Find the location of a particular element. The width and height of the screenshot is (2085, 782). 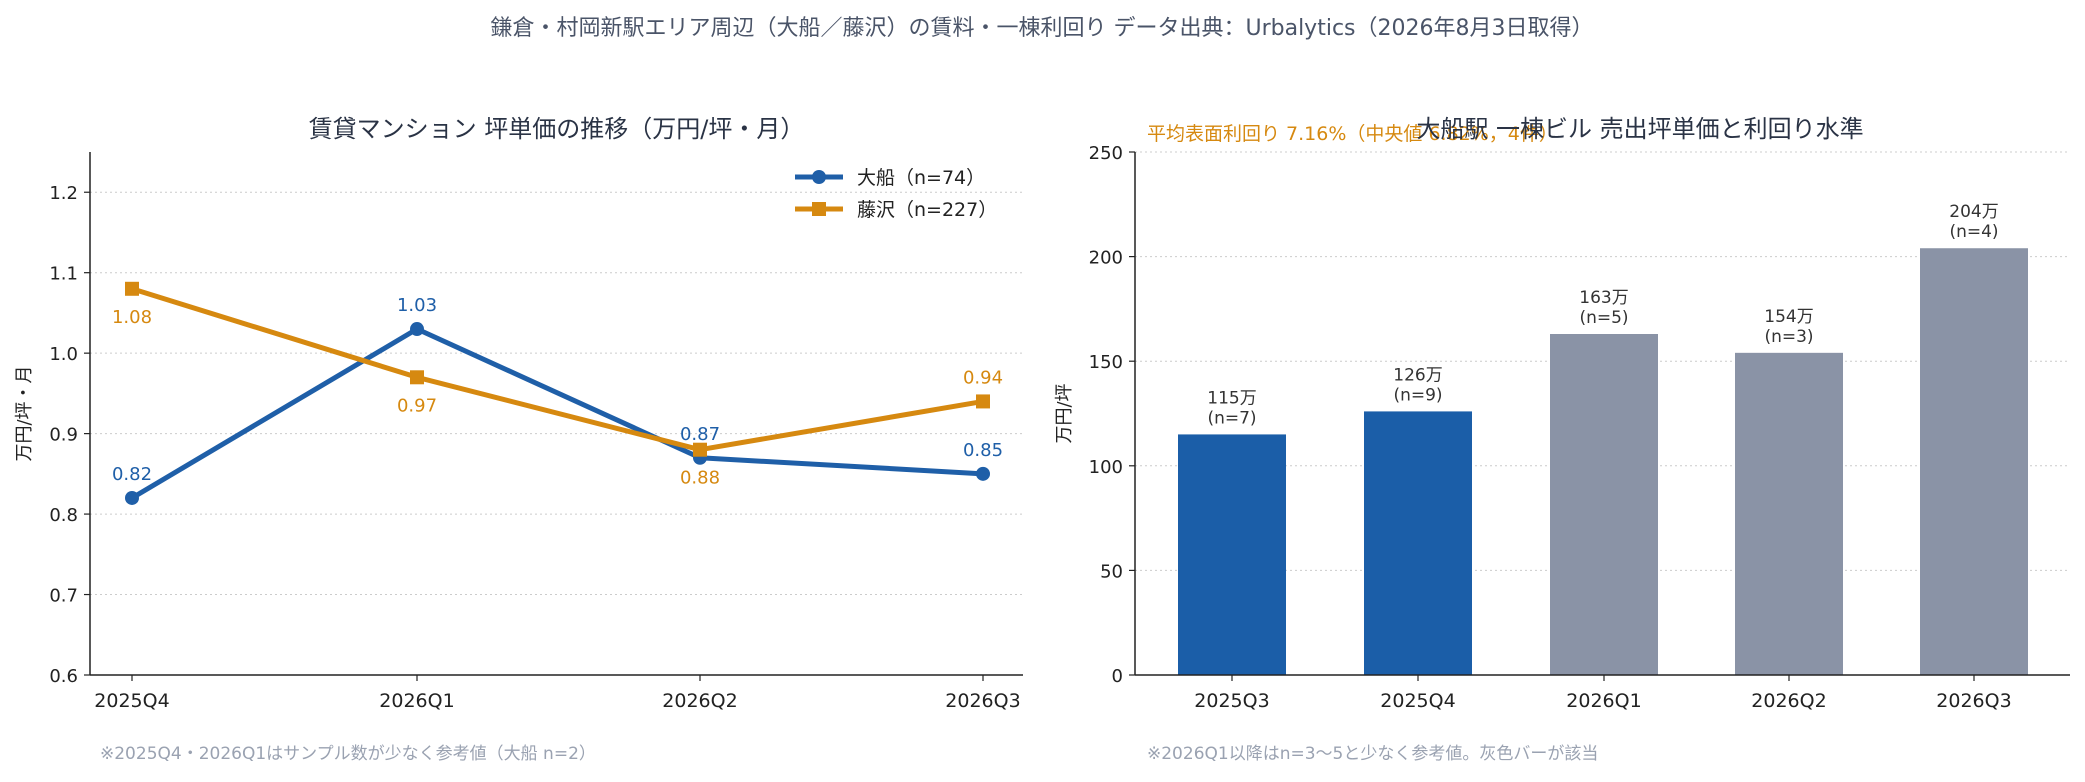

data-label: 0.85 is located at coordinates (983, 450).